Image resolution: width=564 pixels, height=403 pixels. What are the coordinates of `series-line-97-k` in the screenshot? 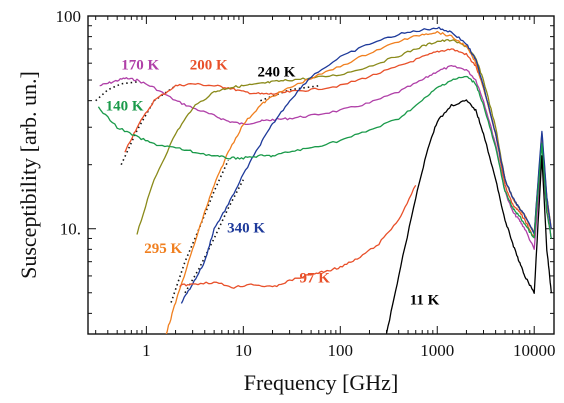 It's located at (298, 236).